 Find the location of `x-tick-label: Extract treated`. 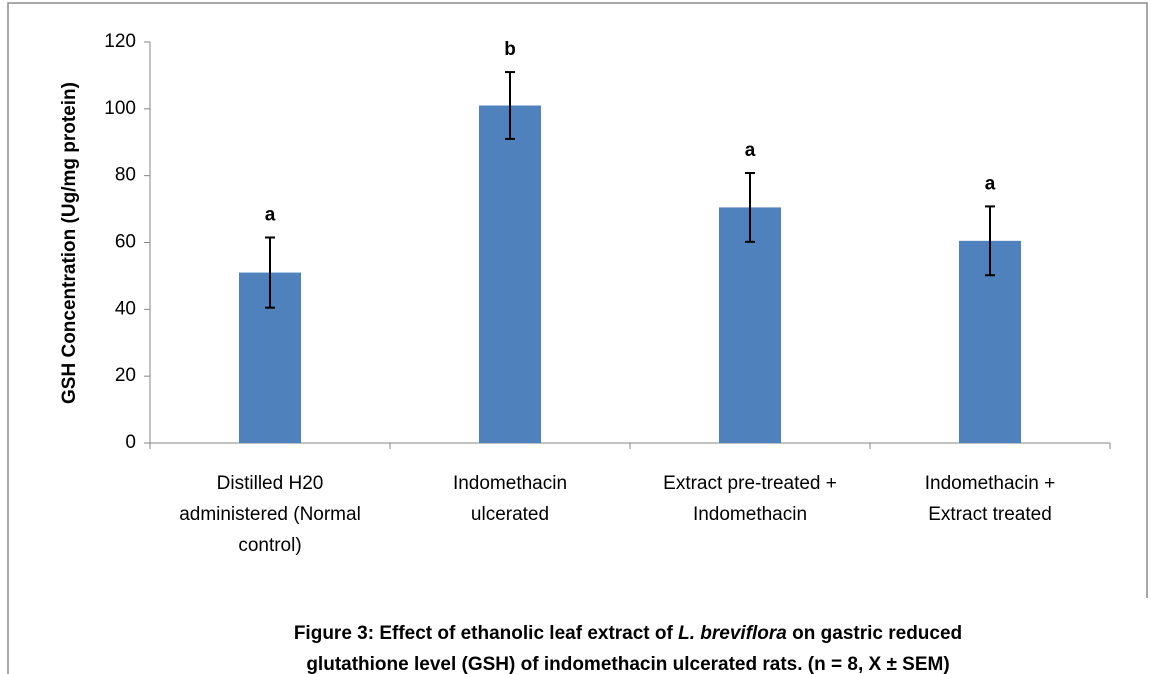

x-tick-label: Extract treated is located at coordinates (990, 514).